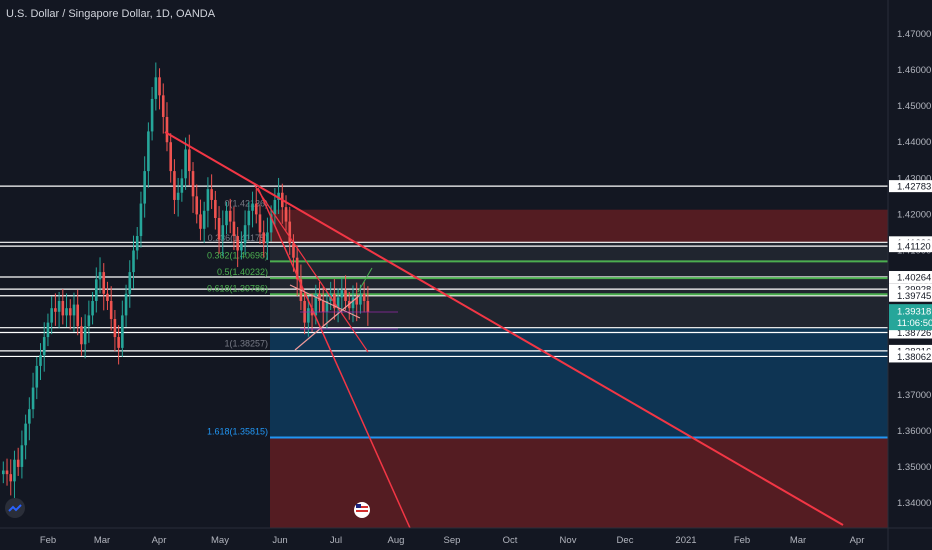 The height and width of the screenshot is (550, 932). Describe the element at coordinates (914, 431) in the screenshot. I see `y-tick-label: 1.36000` at that location.